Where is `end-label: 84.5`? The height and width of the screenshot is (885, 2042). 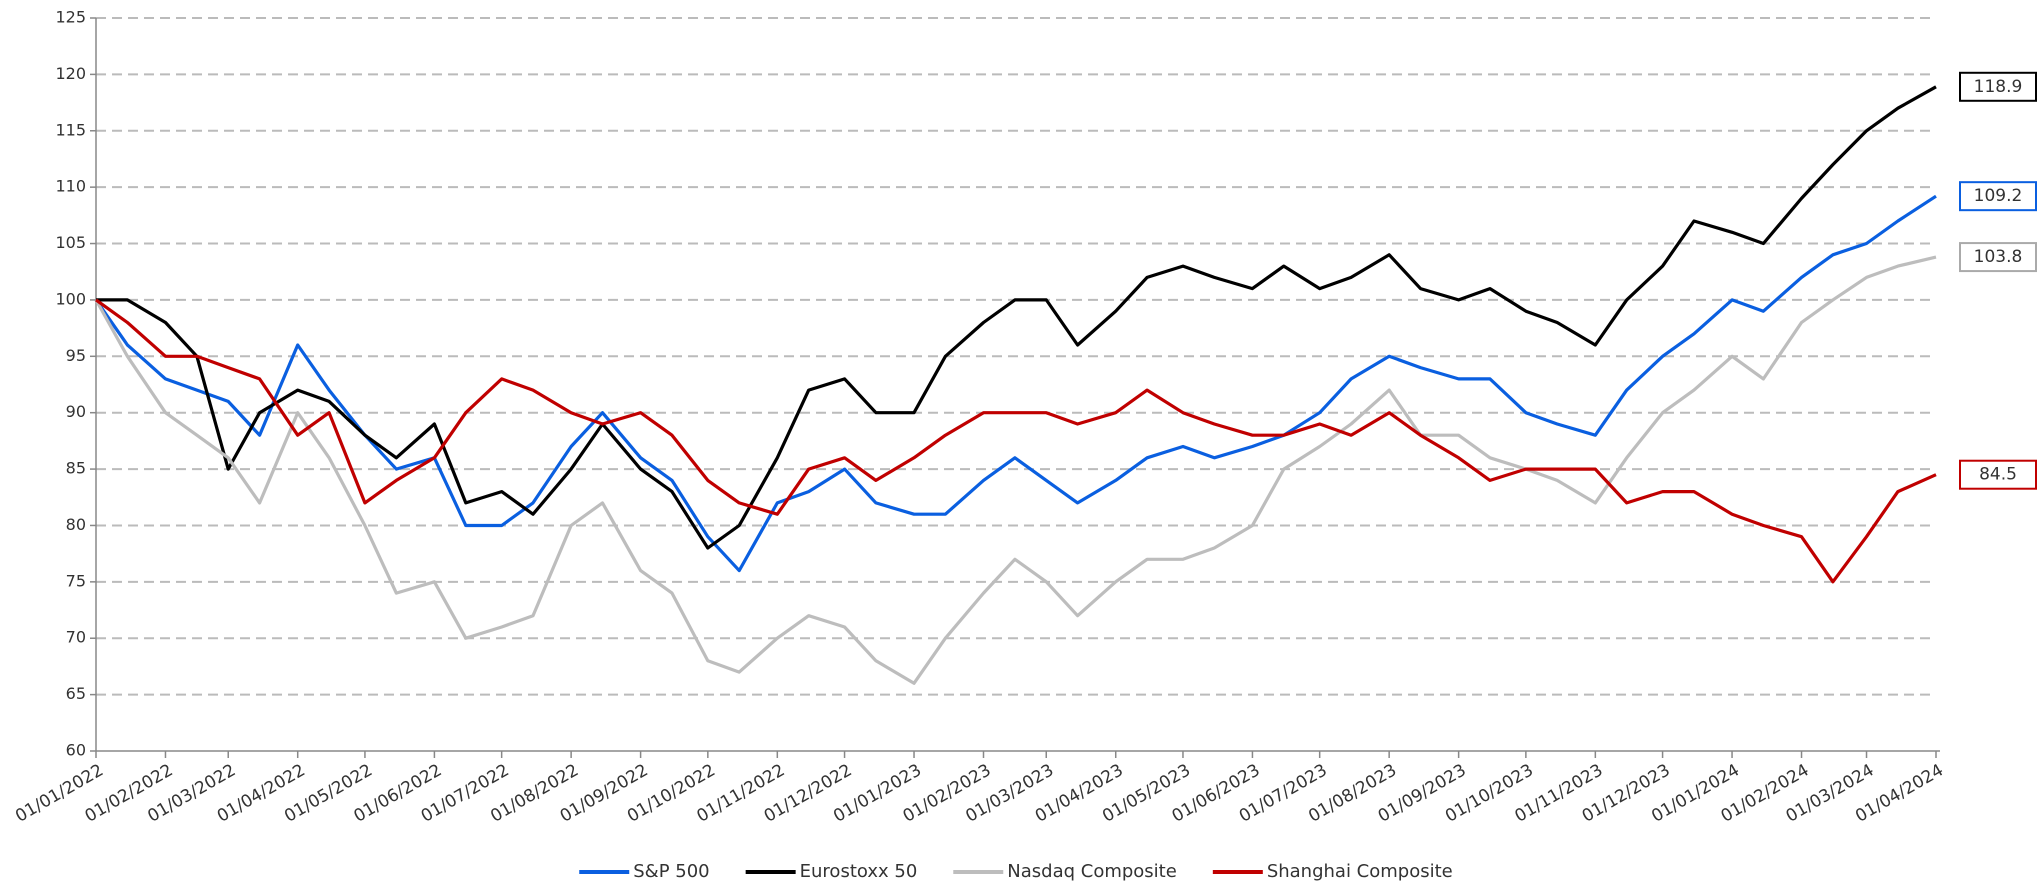
end-label: 84.5 is located at coordinates (1998, 475).